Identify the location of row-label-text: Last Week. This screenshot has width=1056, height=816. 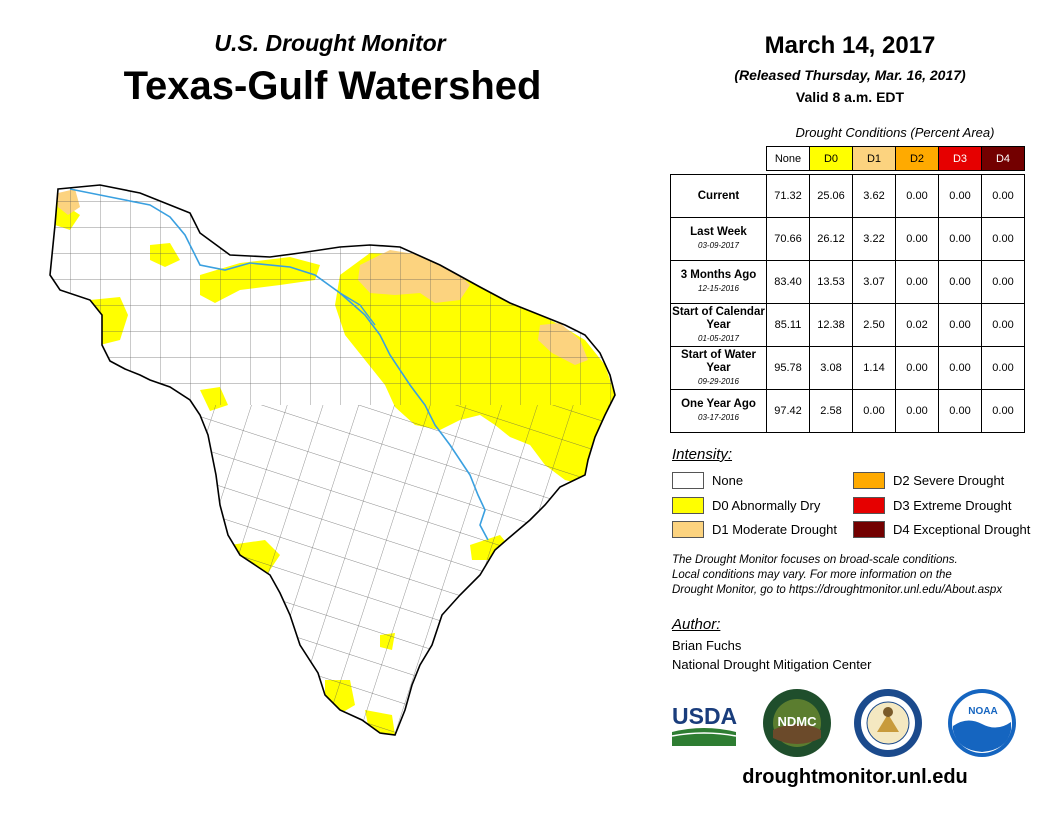
(718, 232).